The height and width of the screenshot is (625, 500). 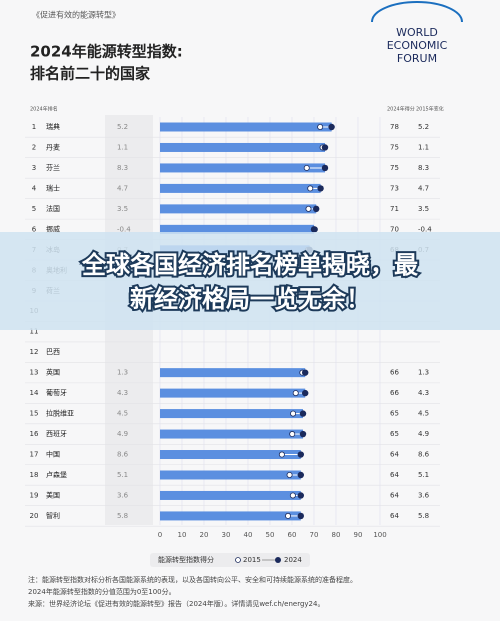 What do you see at coordinates (53, 515) in the screenshot?
I see `country: 智利` at bounding box center [53, 515].